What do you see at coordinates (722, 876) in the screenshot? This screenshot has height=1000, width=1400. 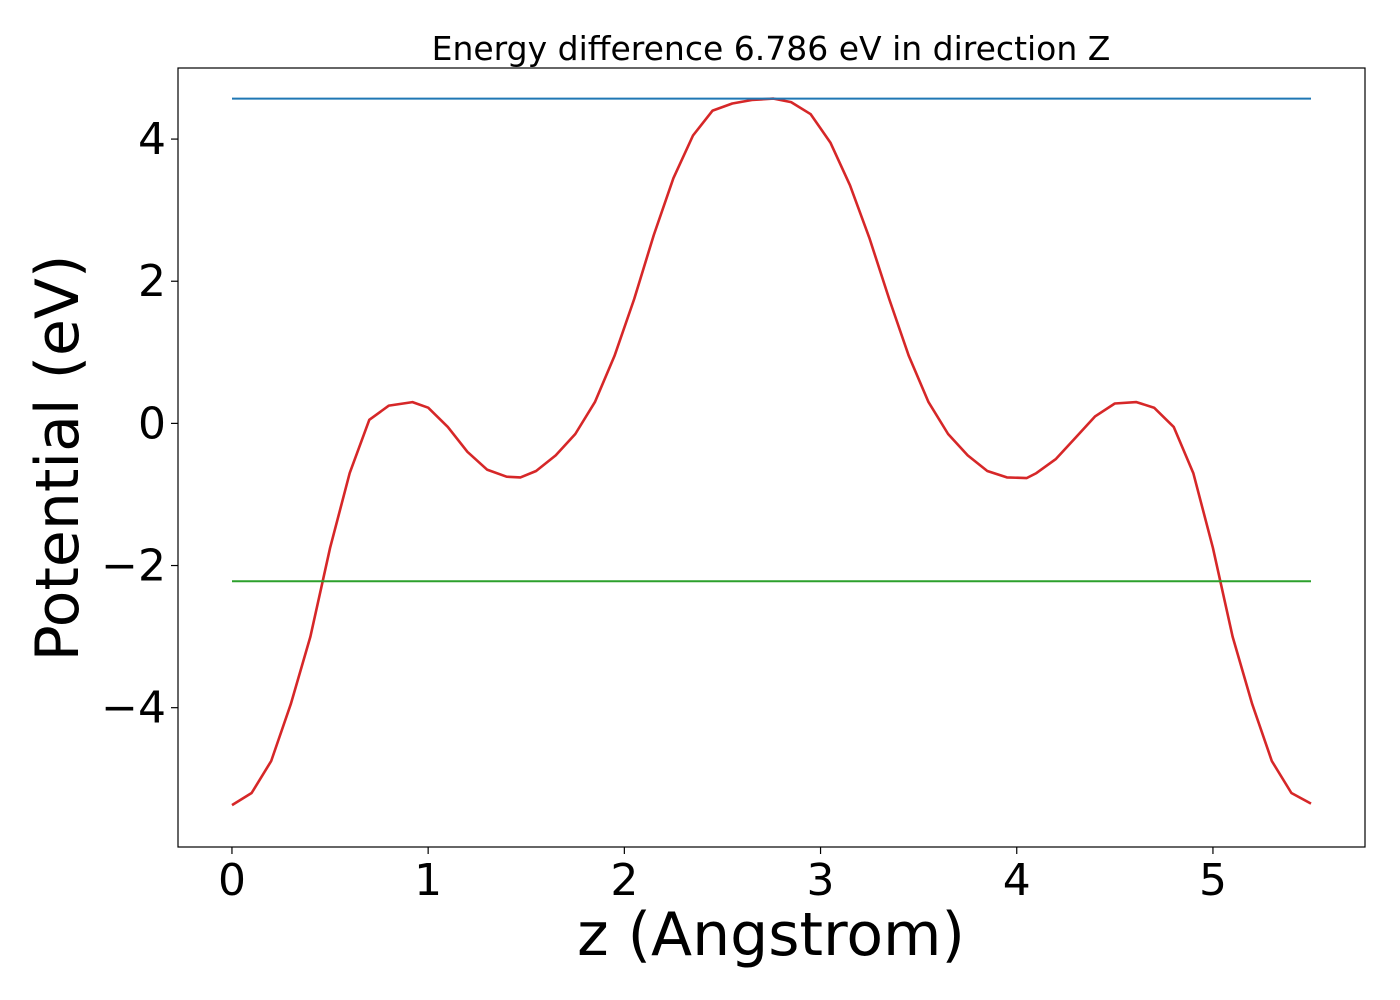 I see `x-axis: 0 1 2 3 4 5` at bounding box center [722, 876].